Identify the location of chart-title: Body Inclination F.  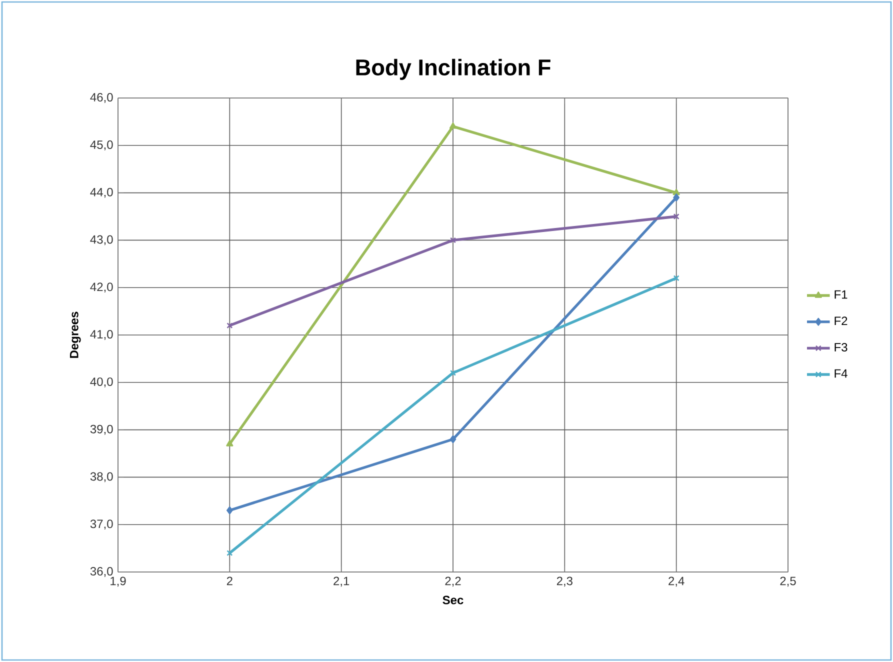
(453, 69).